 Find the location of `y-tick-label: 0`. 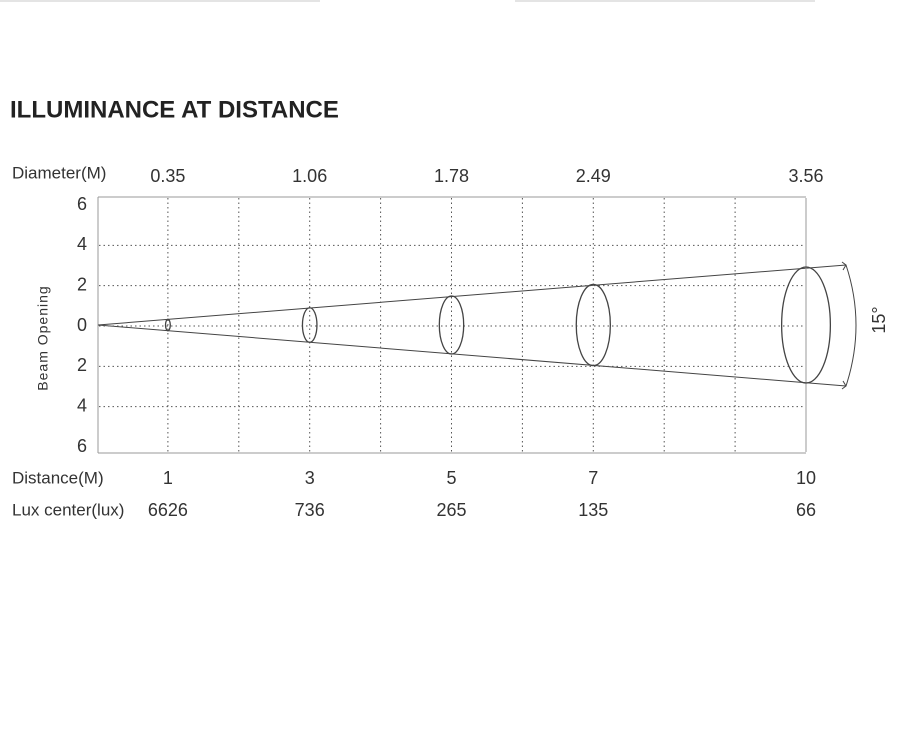

y-tick-label: 0 is located at coordinates (82, 325).